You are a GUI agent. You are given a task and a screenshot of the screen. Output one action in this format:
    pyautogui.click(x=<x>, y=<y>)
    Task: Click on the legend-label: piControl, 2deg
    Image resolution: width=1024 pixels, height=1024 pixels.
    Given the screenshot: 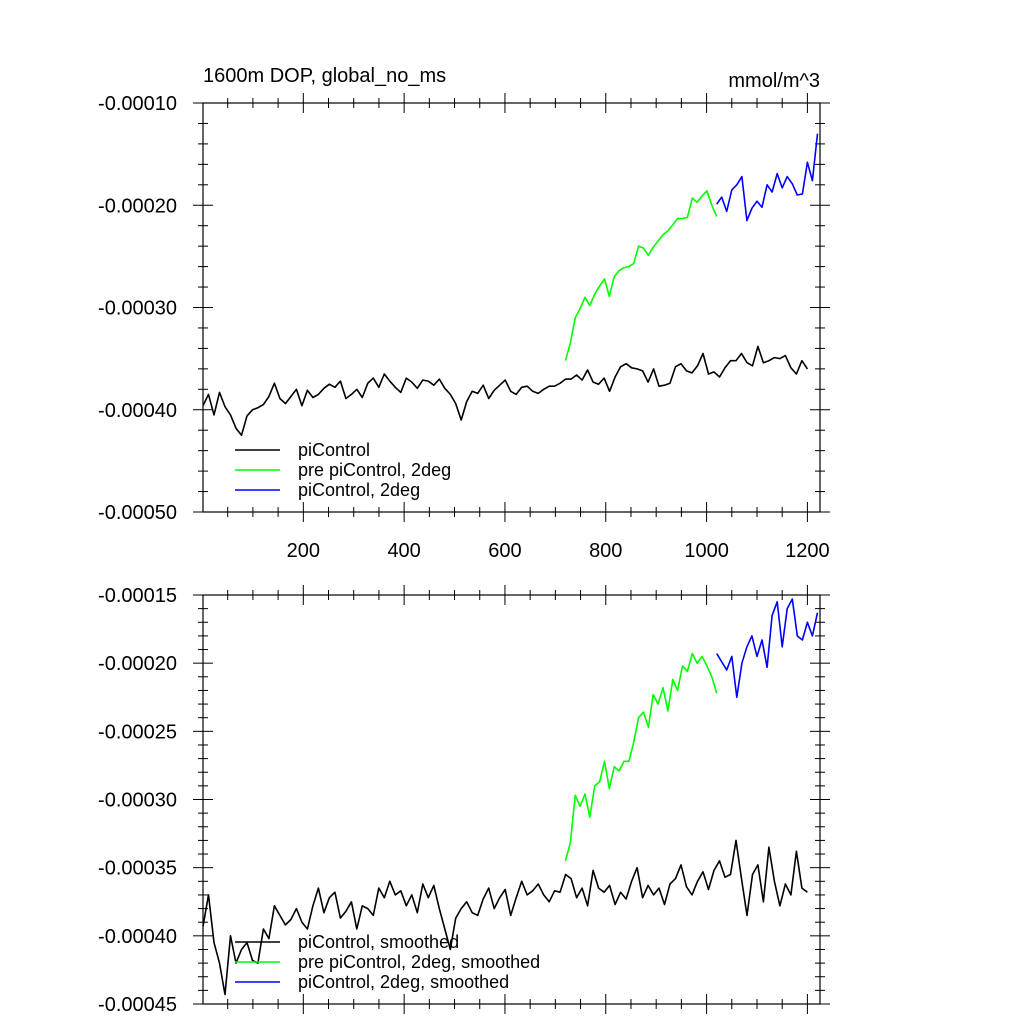 What is the action you would take?
    pyautogui.click(x=359, y=490)
    